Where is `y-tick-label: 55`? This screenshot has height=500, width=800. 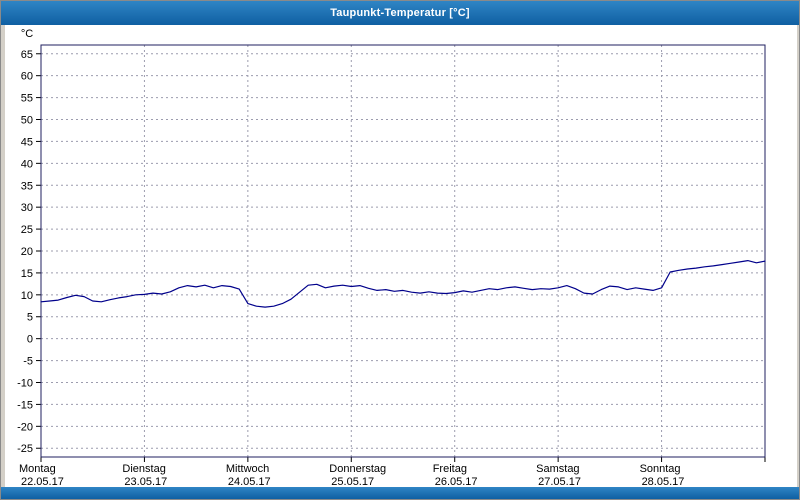
y-tick-label: 55 is located at coordinates (27, 99).